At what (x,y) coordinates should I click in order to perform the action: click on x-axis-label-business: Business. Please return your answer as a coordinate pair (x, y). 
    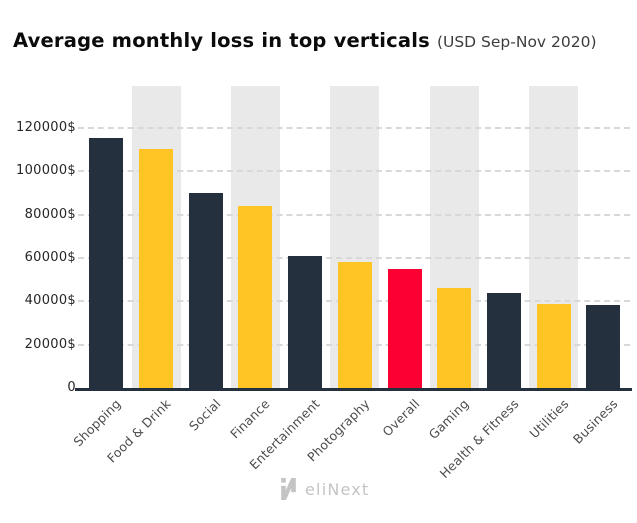
    Looking at the image, I should click on (595, 421).